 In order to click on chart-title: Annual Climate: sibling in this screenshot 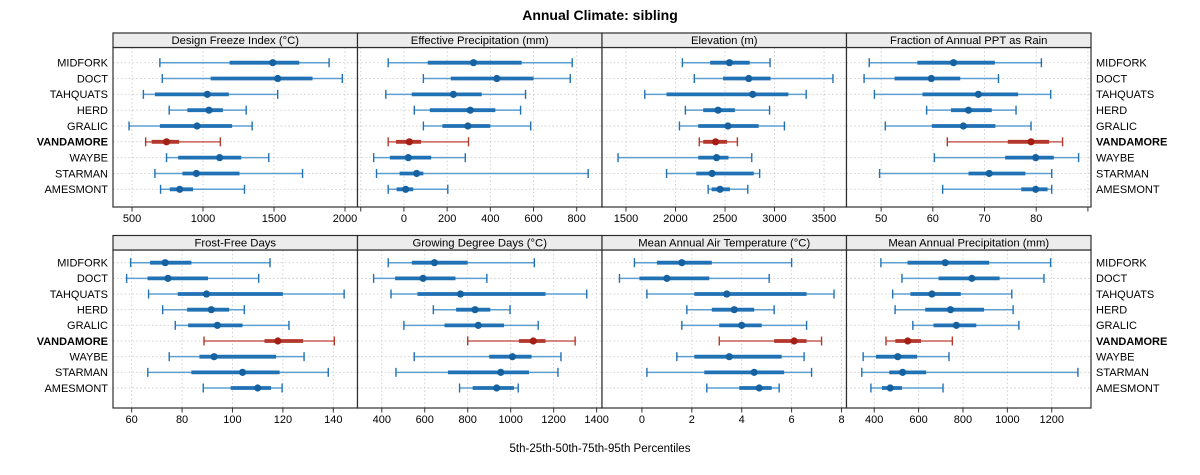, I will do `click(600, 15)`.